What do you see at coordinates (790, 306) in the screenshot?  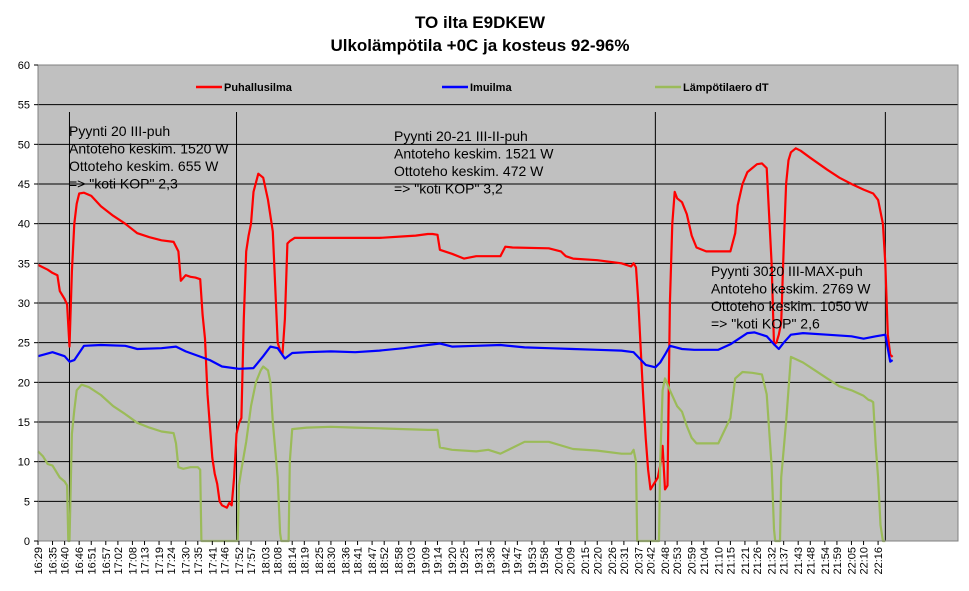 I see `annotation-line: Ottoteho keskim. 1050 W` at bounding box center [790, 306].